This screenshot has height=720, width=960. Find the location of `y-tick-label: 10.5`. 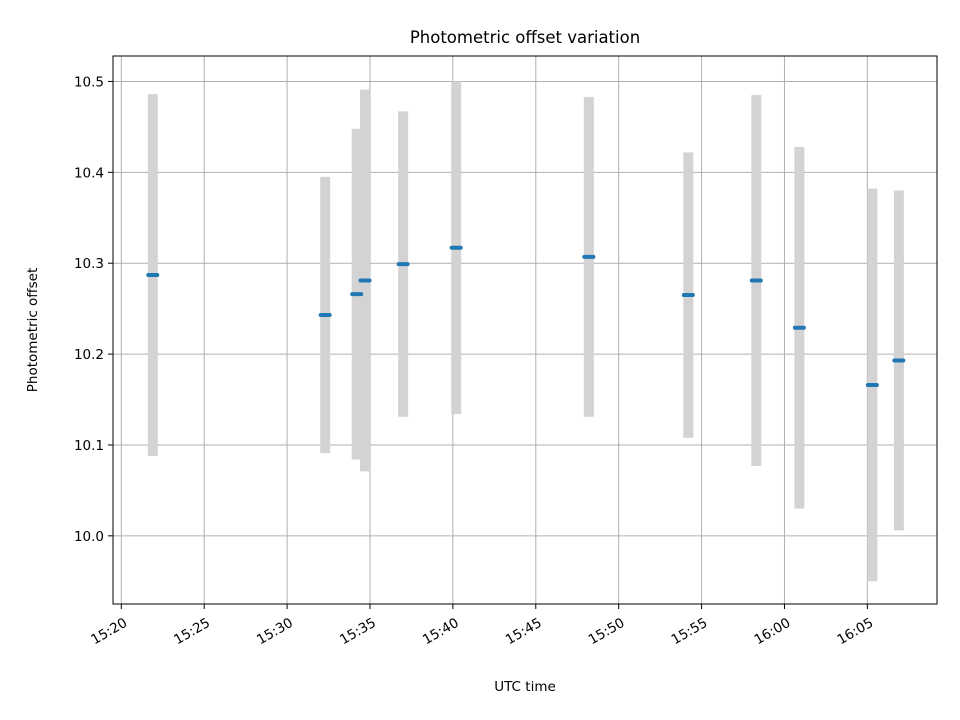

y-tick-label: 10.5 is located at coordinates (89, 82).